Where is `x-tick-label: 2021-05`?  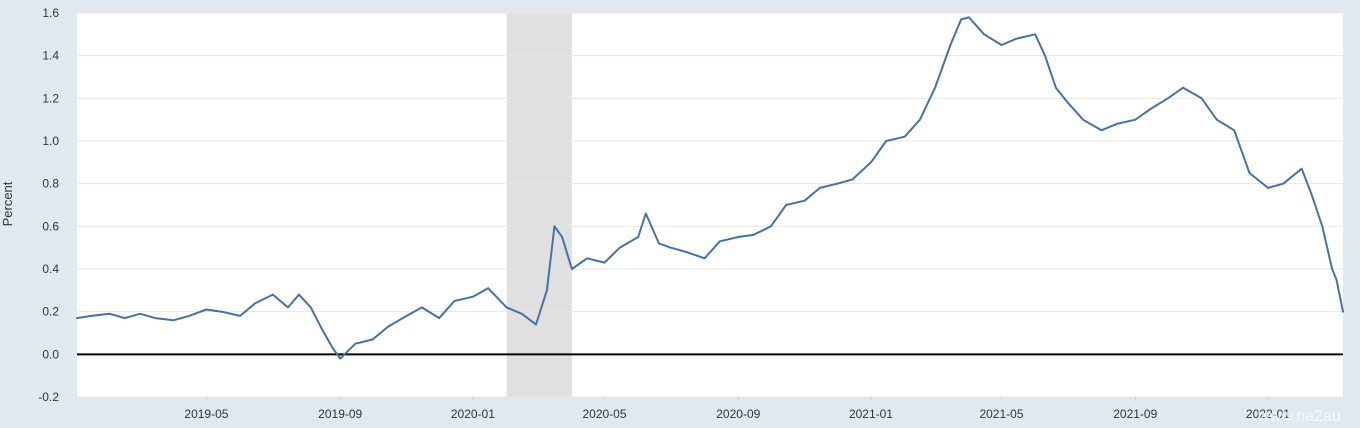
x-tick-label: 2021-05 is located at coordinates (1001, 414).